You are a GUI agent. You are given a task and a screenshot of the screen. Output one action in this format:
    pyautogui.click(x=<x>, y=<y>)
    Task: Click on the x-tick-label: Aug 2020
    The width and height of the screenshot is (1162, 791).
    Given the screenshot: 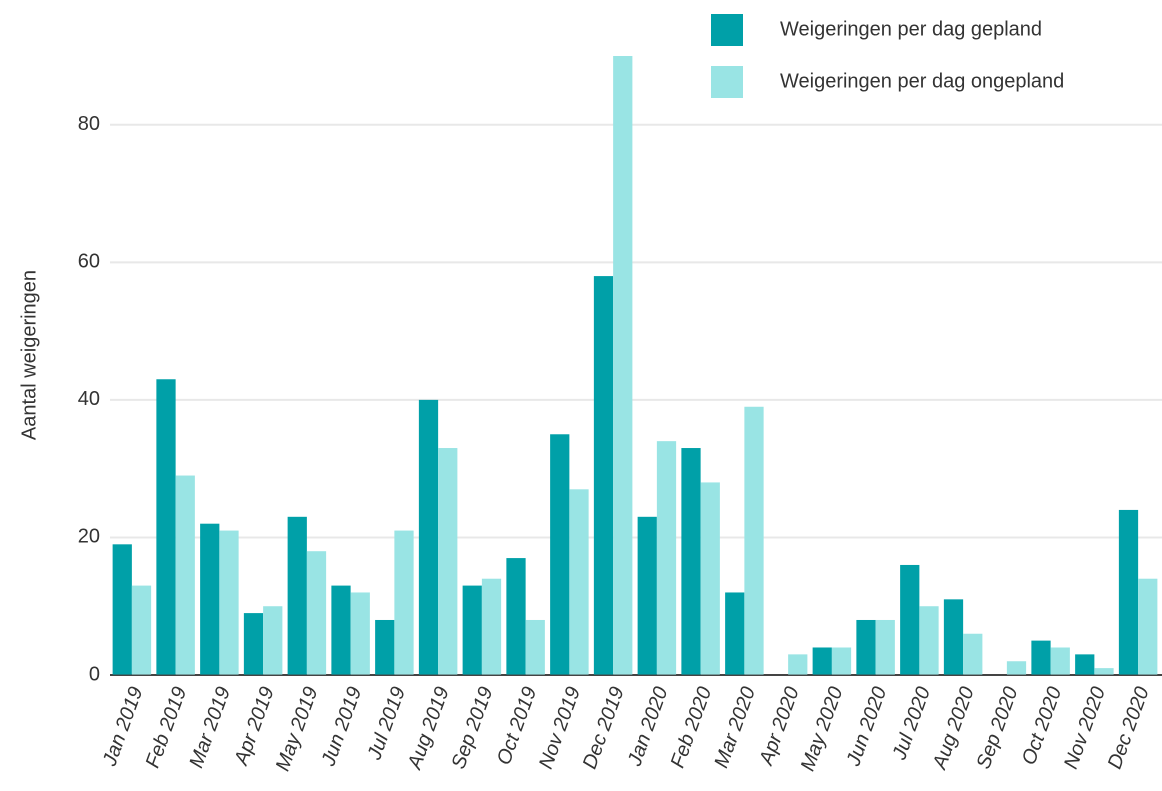 What is the action you would take?
    pyautogui.click(x=953, y=728)
    